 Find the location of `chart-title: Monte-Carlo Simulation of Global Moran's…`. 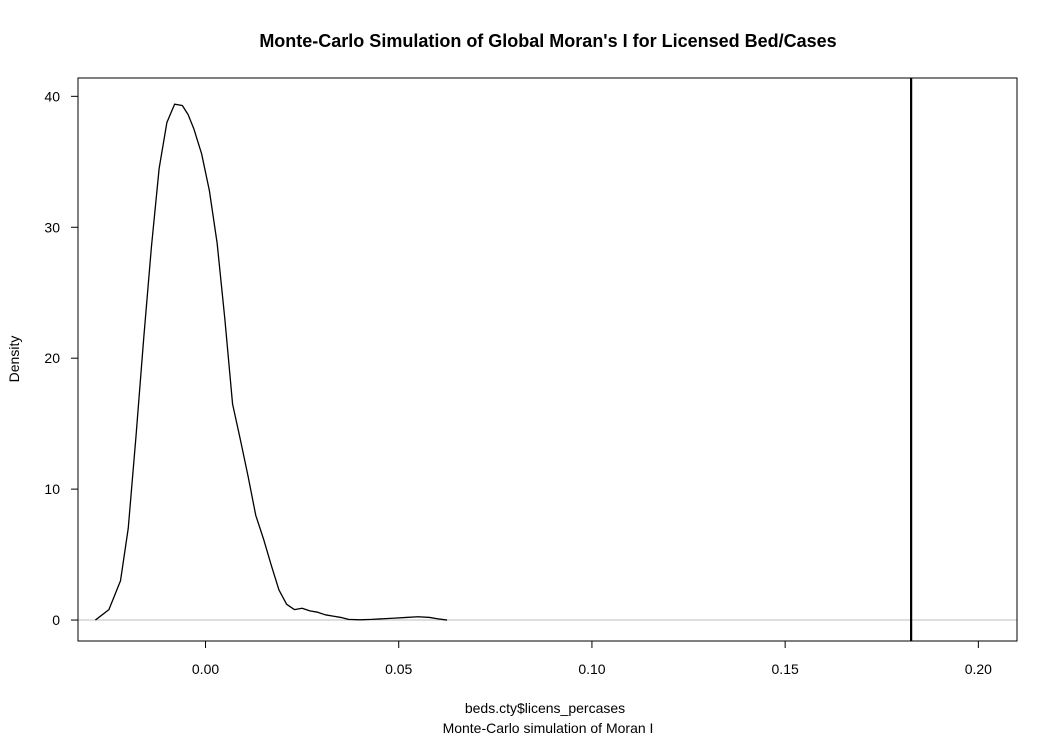

chart-title: Monte-Carlo Simulation of Global Moran's… is located at coordinates (547, 41).